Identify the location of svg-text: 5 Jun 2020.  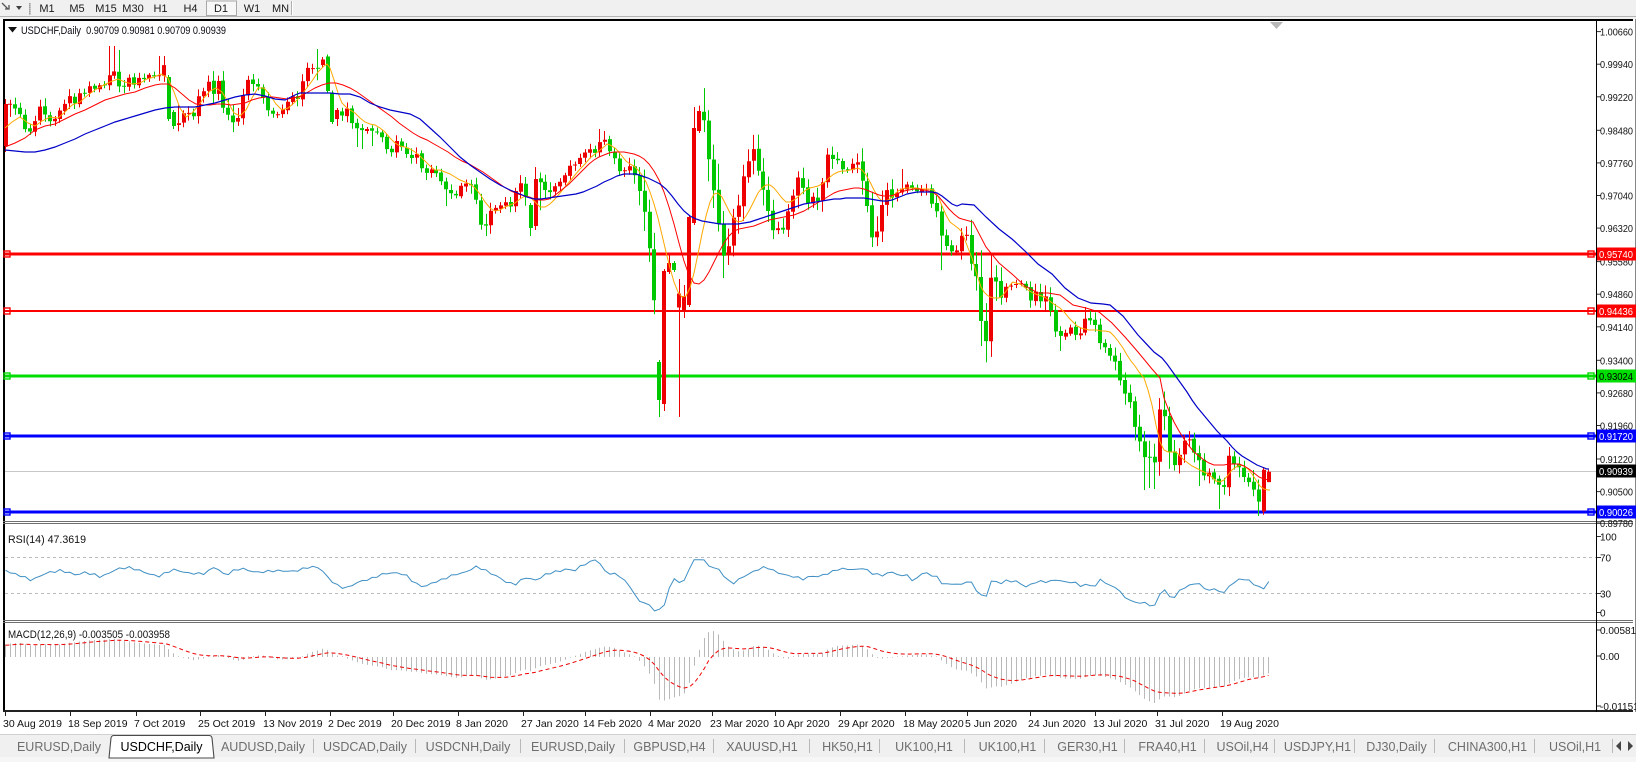
(991, 724).